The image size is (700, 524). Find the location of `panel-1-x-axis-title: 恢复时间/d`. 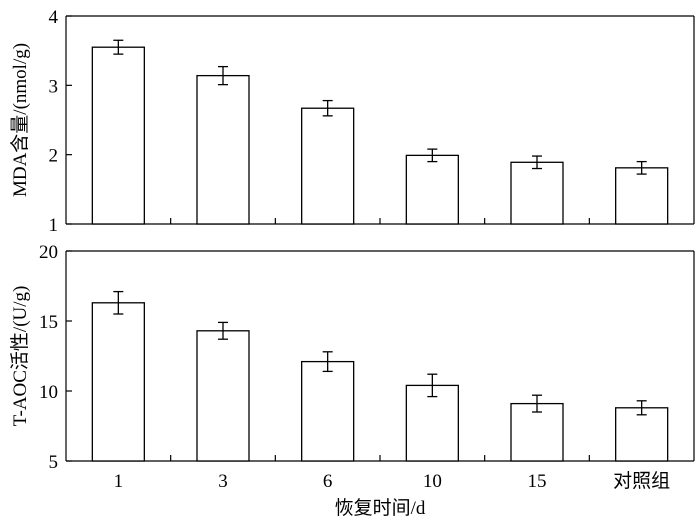

panel-1-x-axis-title: 恢复时间/d is located at coordinates (380, 508).